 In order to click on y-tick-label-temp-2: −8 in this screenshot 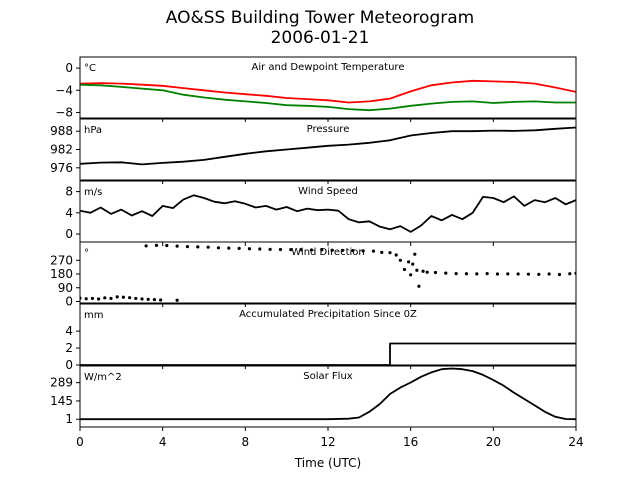, I will do `click(64, 112)`.